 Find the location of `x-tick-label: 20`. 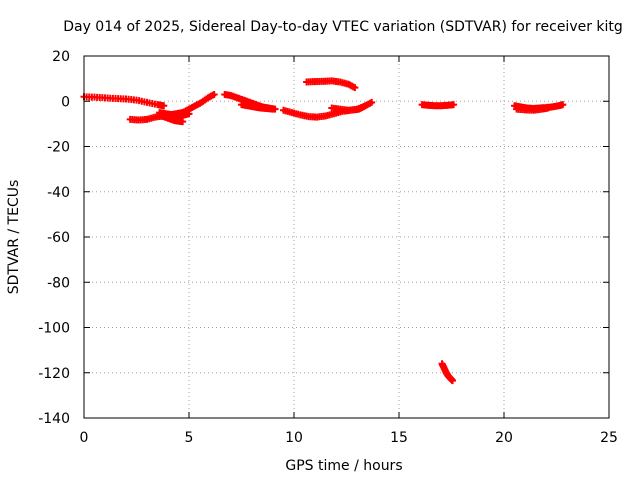

x-tick-label: 20 is located at coordinates (504, 438).